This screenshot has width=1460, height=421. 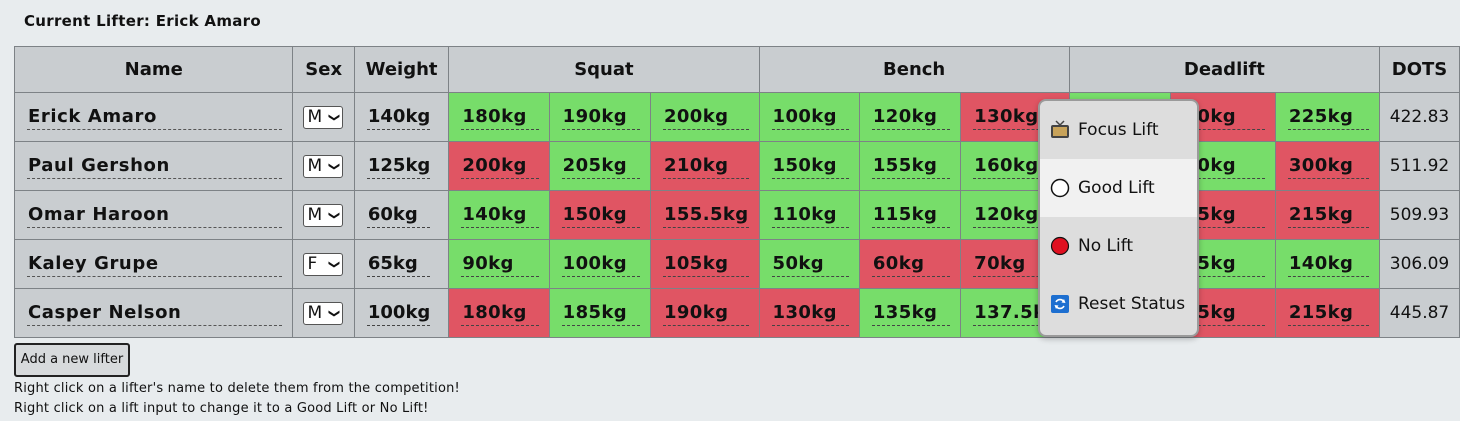 I want to click on bench-attempt-2-cell: 135kg, so click(x=910, y=313).